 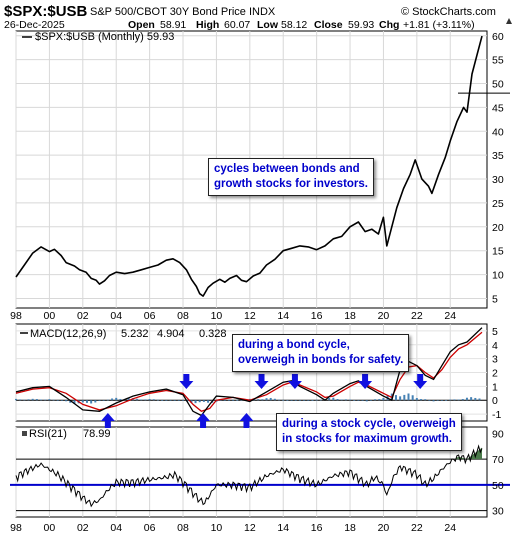 I want to click on rsi-y-tick-label: 70, so click(x=498, y=460).